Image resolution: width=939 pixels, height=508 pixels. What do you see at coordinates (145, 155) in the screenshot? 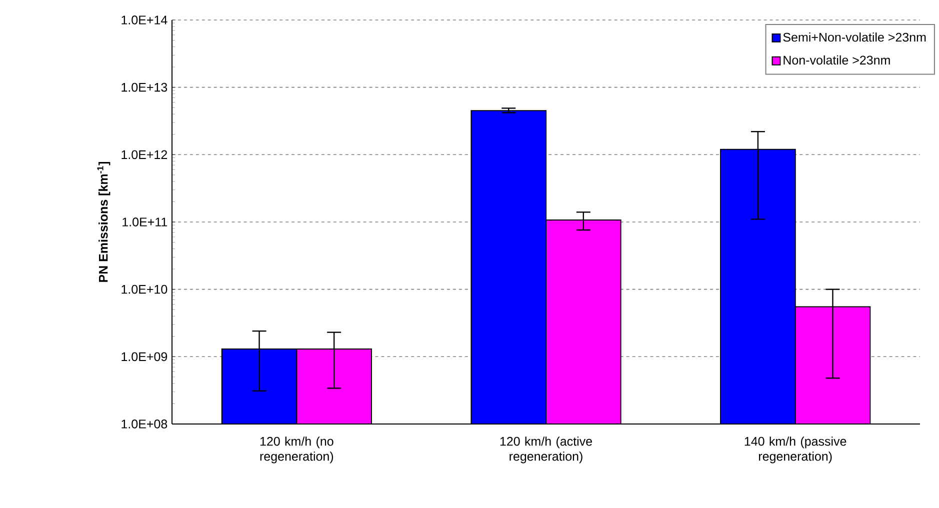
I see `y-tick-label: 1.0E+12` at bounding box center [145, 155].